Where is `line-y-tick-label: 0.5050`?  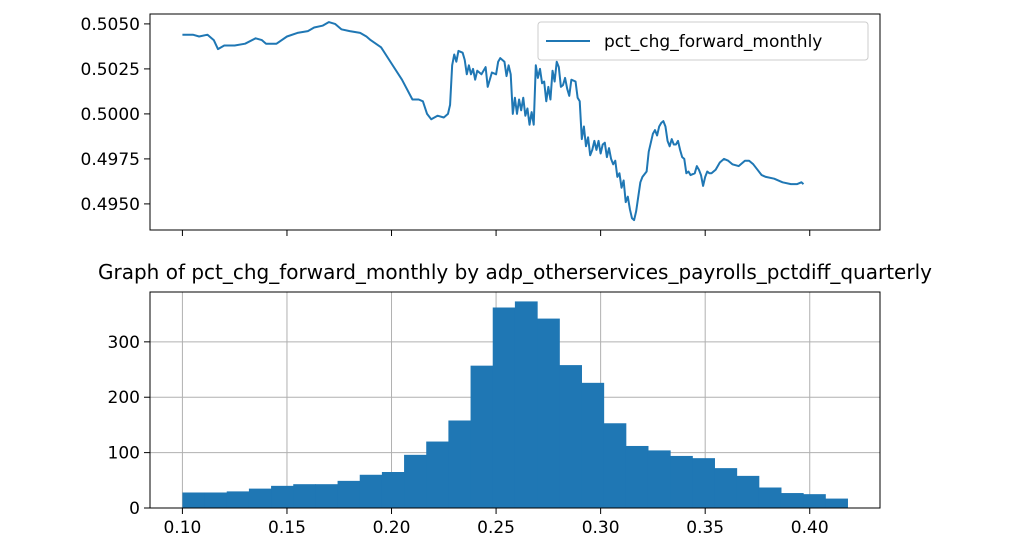 line-y-tick-label: 0.5050 is located at coordinates (110, 25).